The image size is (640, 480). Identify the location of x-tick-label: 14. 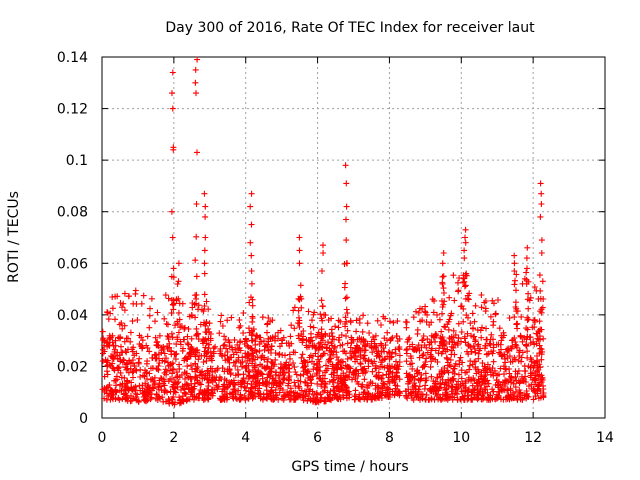
(605, 438).